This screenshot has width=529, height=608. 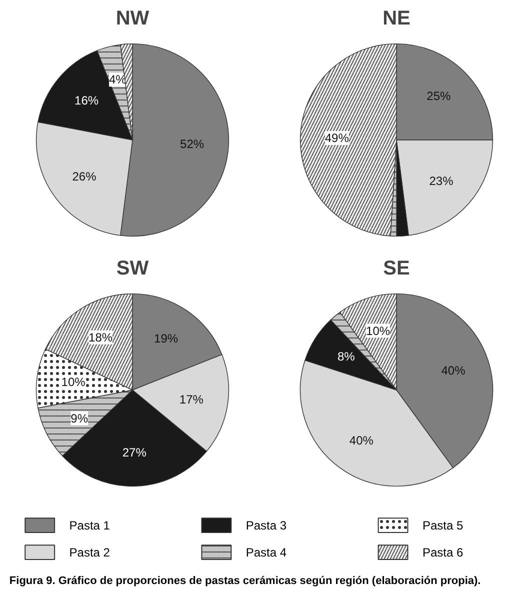 I want to click on chart-title: SW, so click(x=132, y=269).